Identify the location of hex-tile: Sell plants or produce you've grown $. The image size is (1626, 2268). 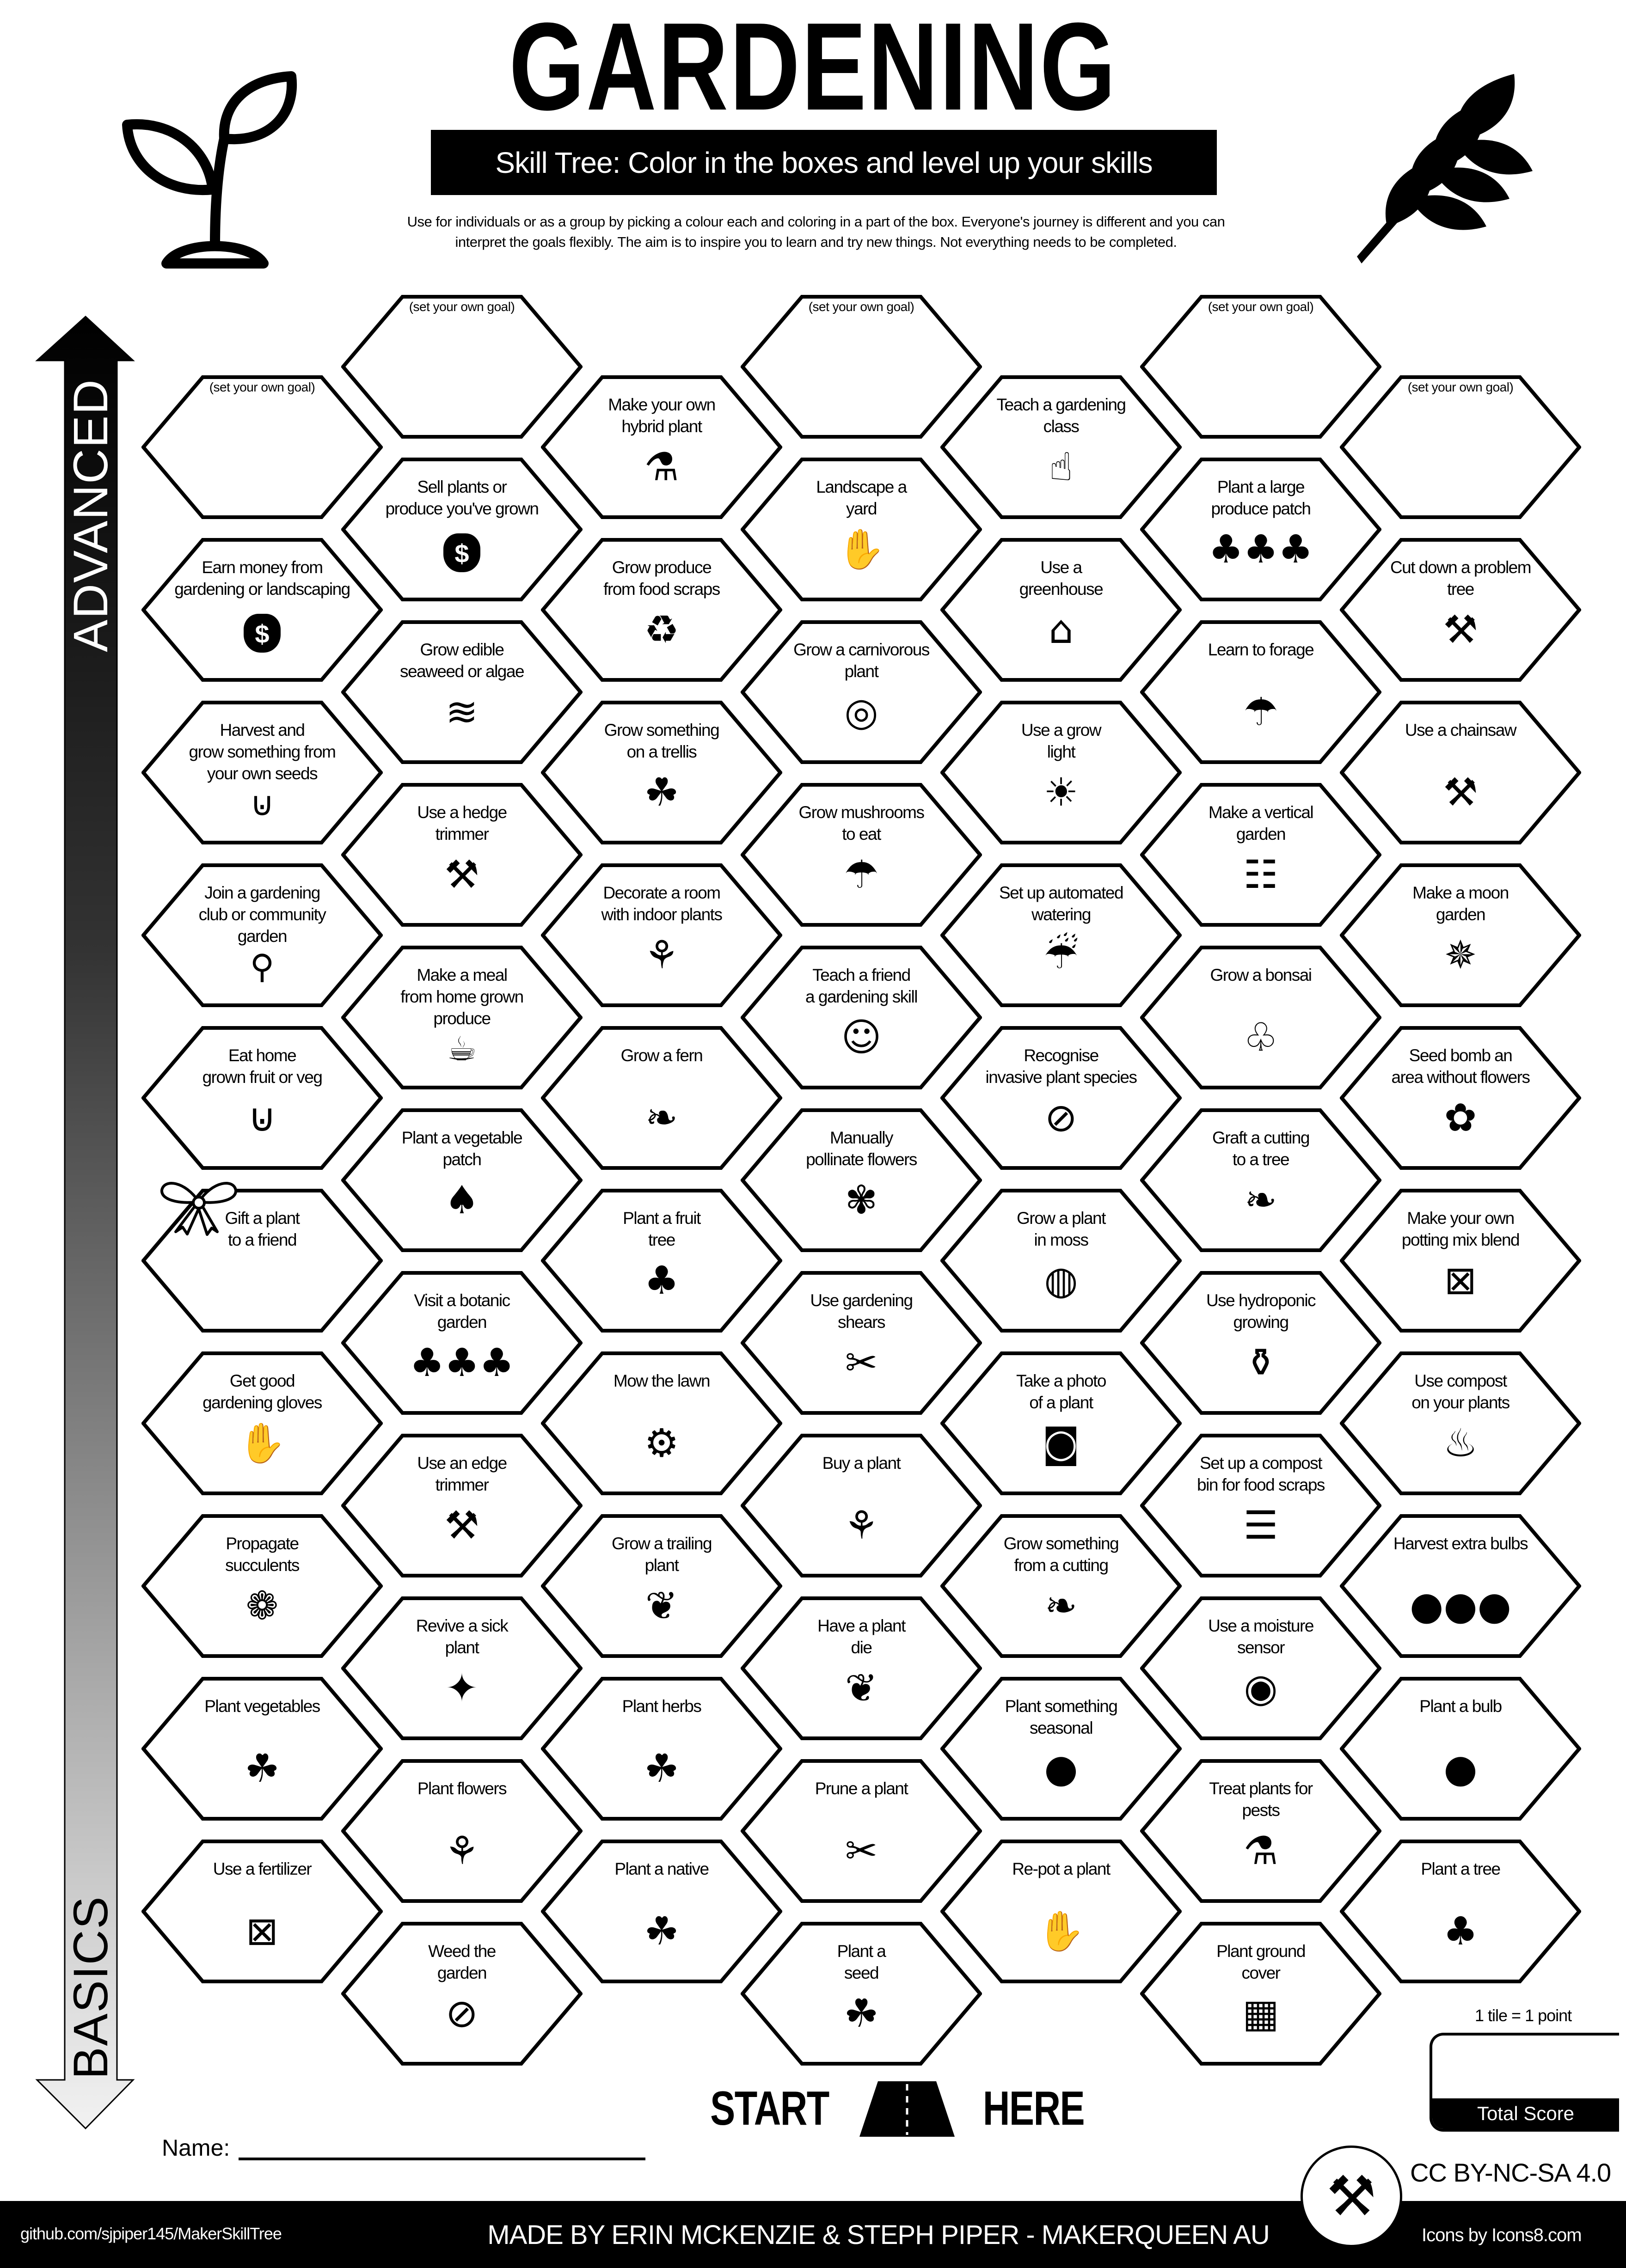
(462, 529).